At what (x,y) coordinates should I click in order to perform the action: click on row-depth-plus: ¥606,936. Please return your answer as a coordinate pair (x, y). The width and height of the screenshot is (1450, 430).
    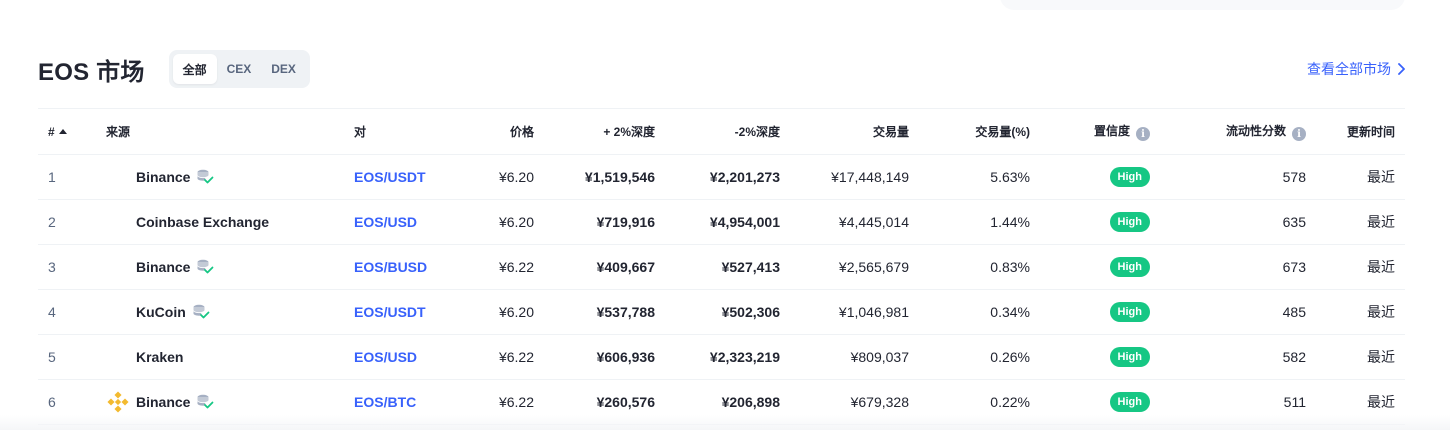
    Looking at the image, I should click on (625, 357).